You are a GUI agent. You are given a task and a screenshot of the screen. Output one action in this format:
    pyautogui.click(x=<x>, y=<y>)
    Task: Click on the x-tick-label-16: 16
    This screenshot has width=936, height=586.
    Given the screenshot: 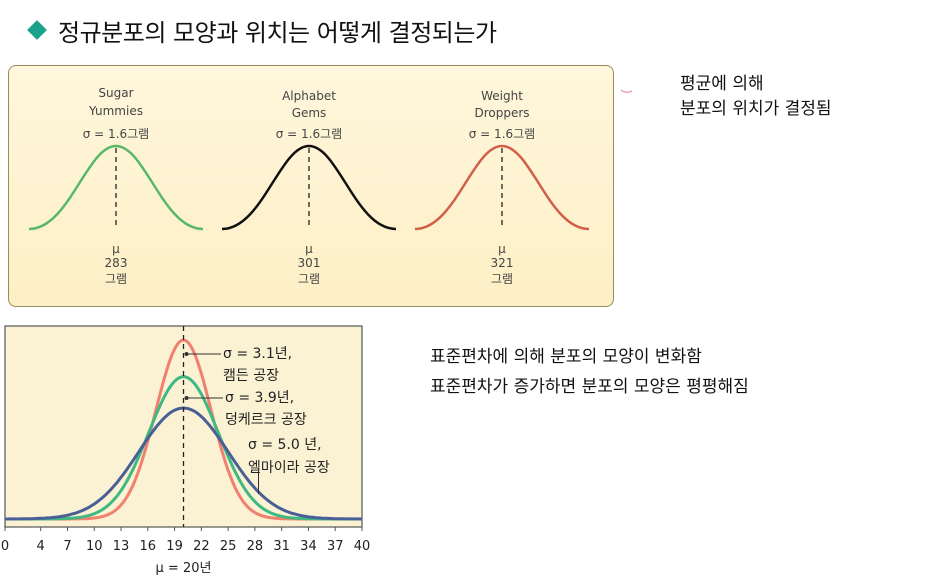 What is the action you would take?
    pyautogui.click(x=148, y=546)
    